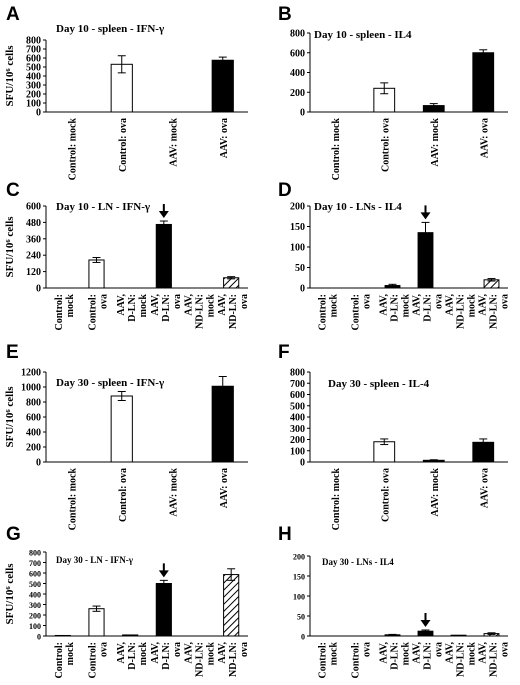 The image size is (520, 685). What do you see at coordinates (300, 268) in the screenshot?
I see `y-tick-label: 50` at bounding box center [300, 268].